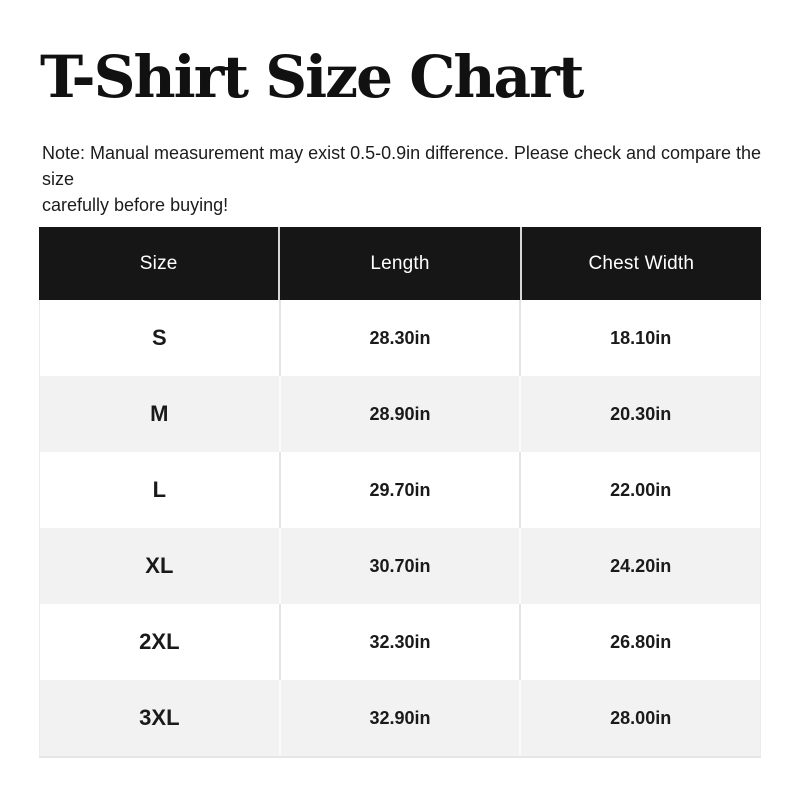 This screenshot has height=800, width=800. I want to click on table-row-l: L 29.70in 22.00in, so click(400, 490).